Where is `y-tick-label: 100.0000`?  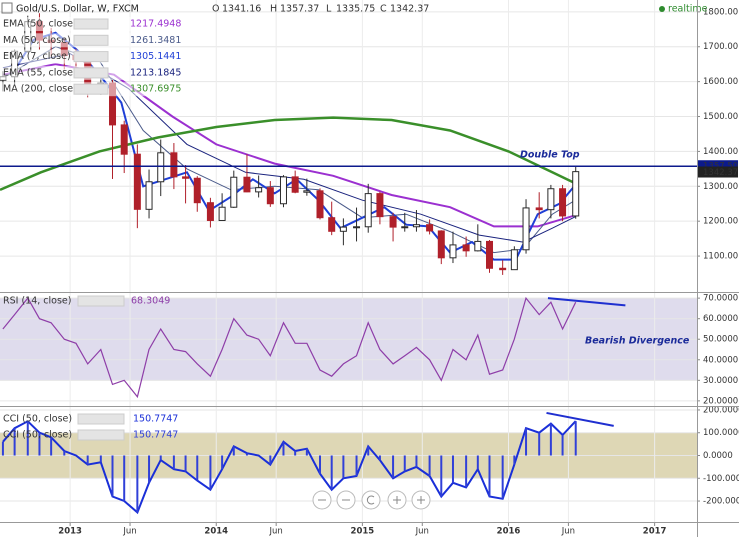 y-tick-label: 100.0000 is located at coordinates (721, 433).